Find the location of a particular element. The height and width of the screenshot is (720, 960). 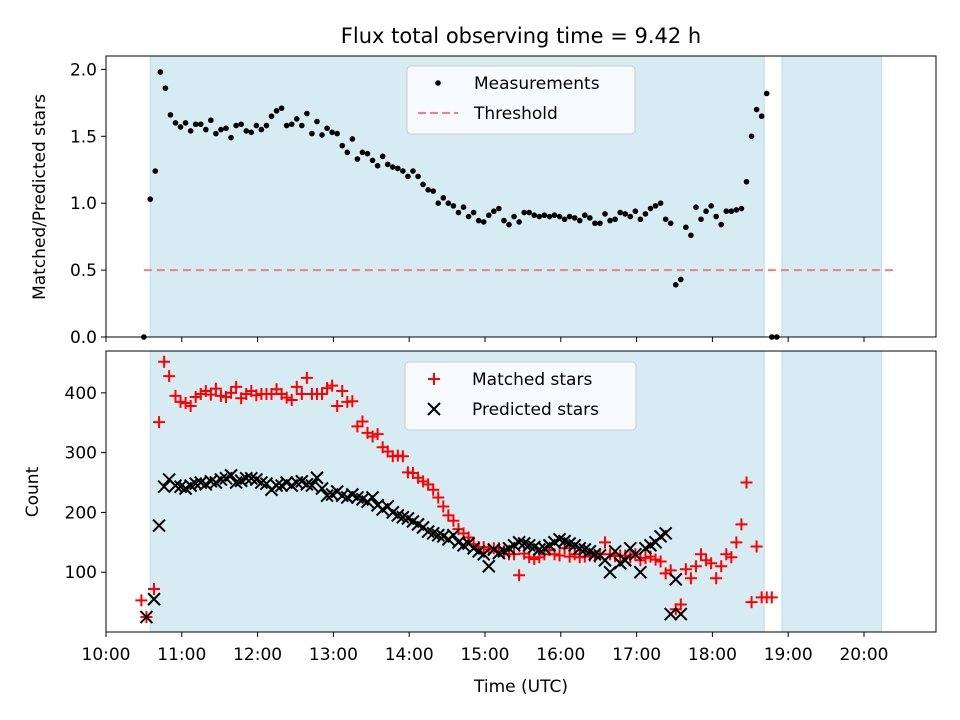

bottom-x-tick-label: 11:00 is located at coordinates (181, 655).